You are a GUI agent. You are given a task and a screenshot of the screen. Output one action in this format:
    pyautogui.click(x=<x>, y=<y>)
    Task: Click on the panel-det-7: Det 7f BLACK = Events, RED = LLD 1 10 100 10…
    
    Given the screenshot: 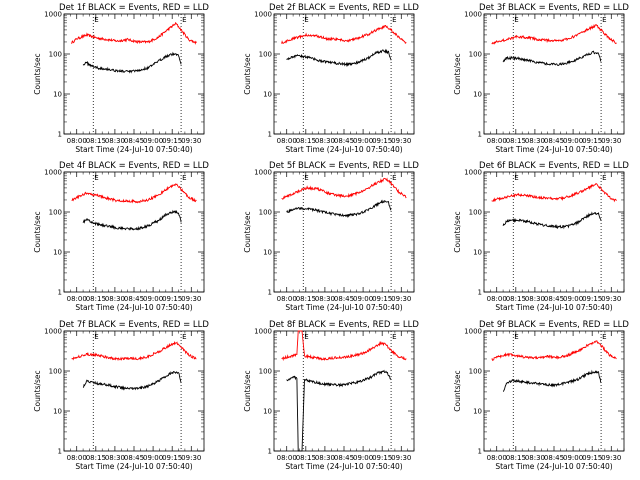 What is the action you would take?
    pyautogui.click(x=121, y=395)
    